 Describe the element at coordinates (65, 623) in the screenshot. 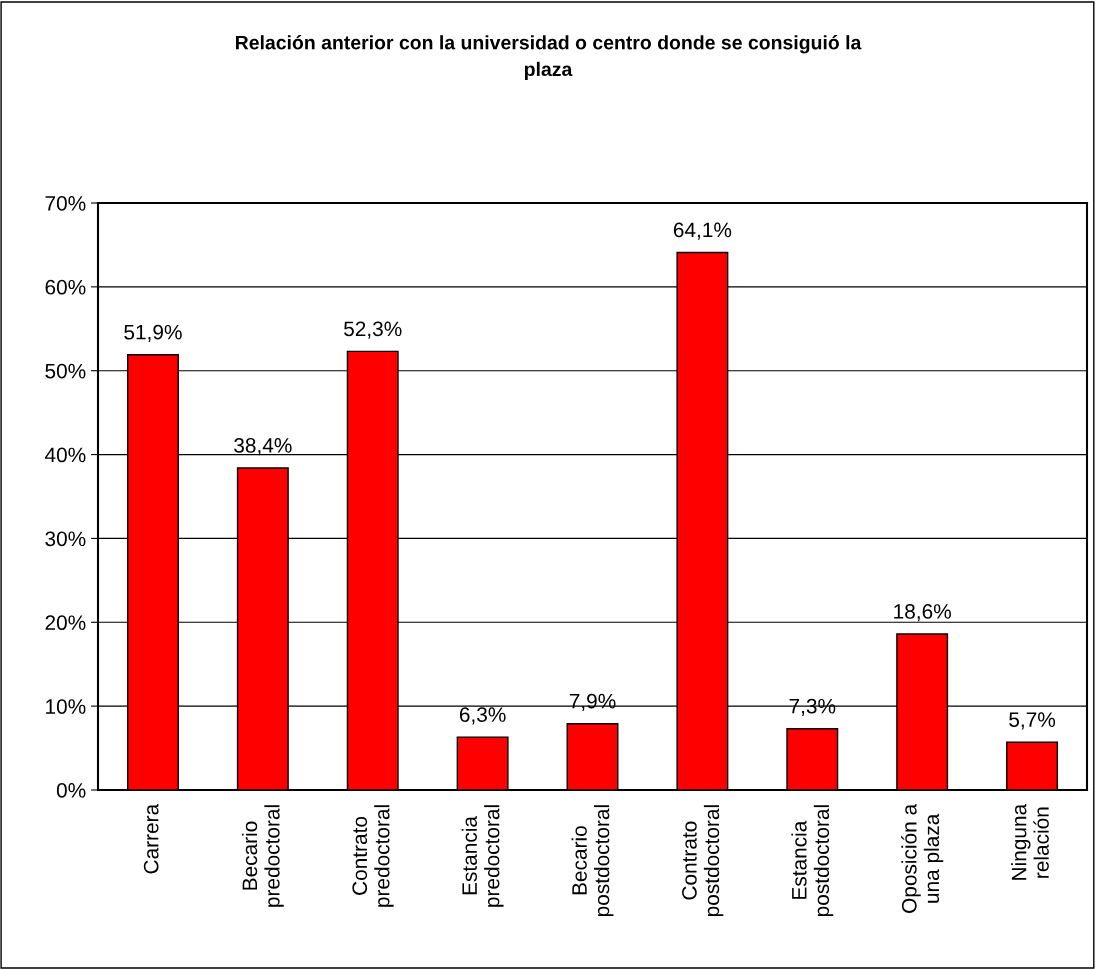

I see `y-tick-label: 20%` at that location.